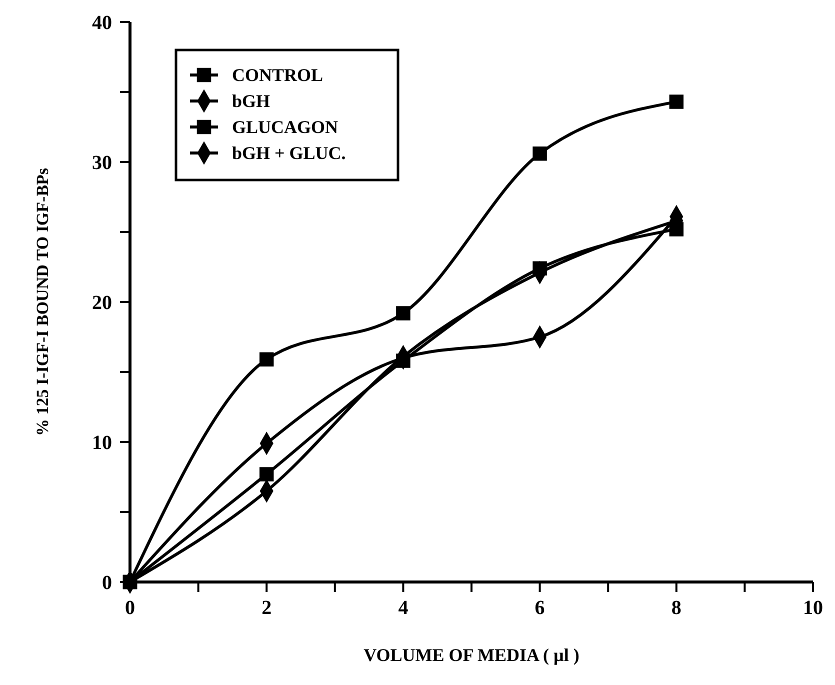  What do you see at coordinates (102, 23) in the screenshot?
I see `y-tick-label: 40` at bounding box center [102, 23].